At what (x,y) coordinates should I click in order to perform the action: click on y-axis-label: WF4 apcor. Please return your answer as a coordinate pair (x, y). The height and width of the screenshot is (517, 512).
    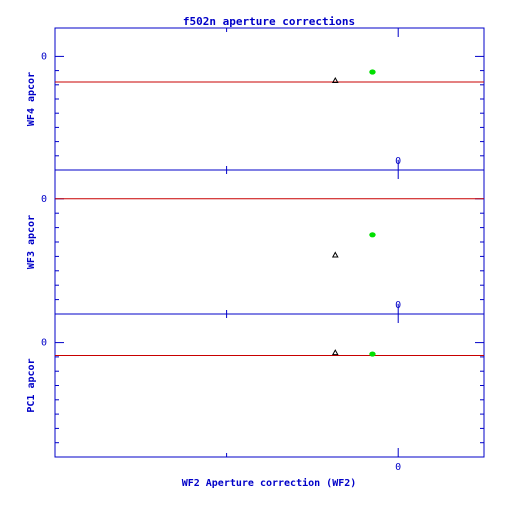
    Looking at the image, I should click on (31, 99).